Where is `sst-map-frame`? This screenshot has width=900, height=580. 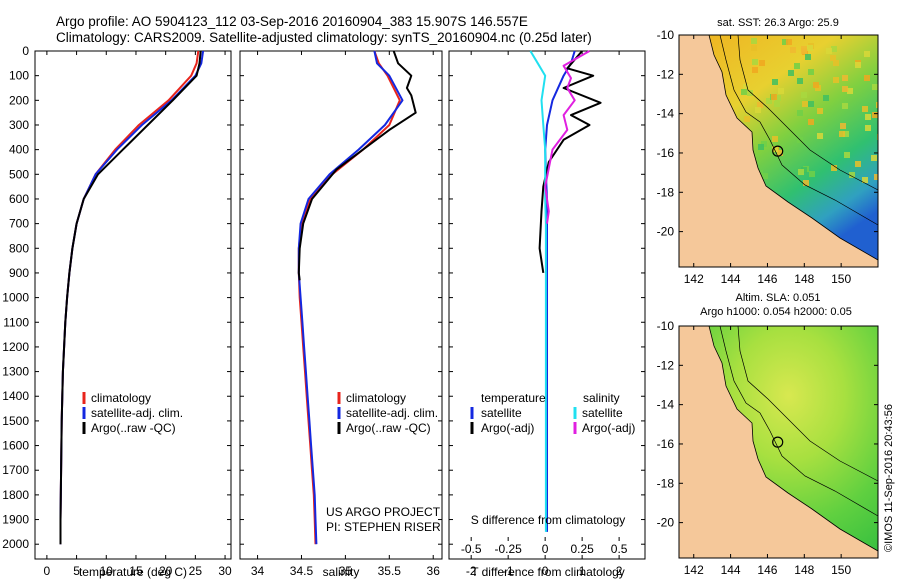
sst-map-frame is located at coordinates (778, 151).